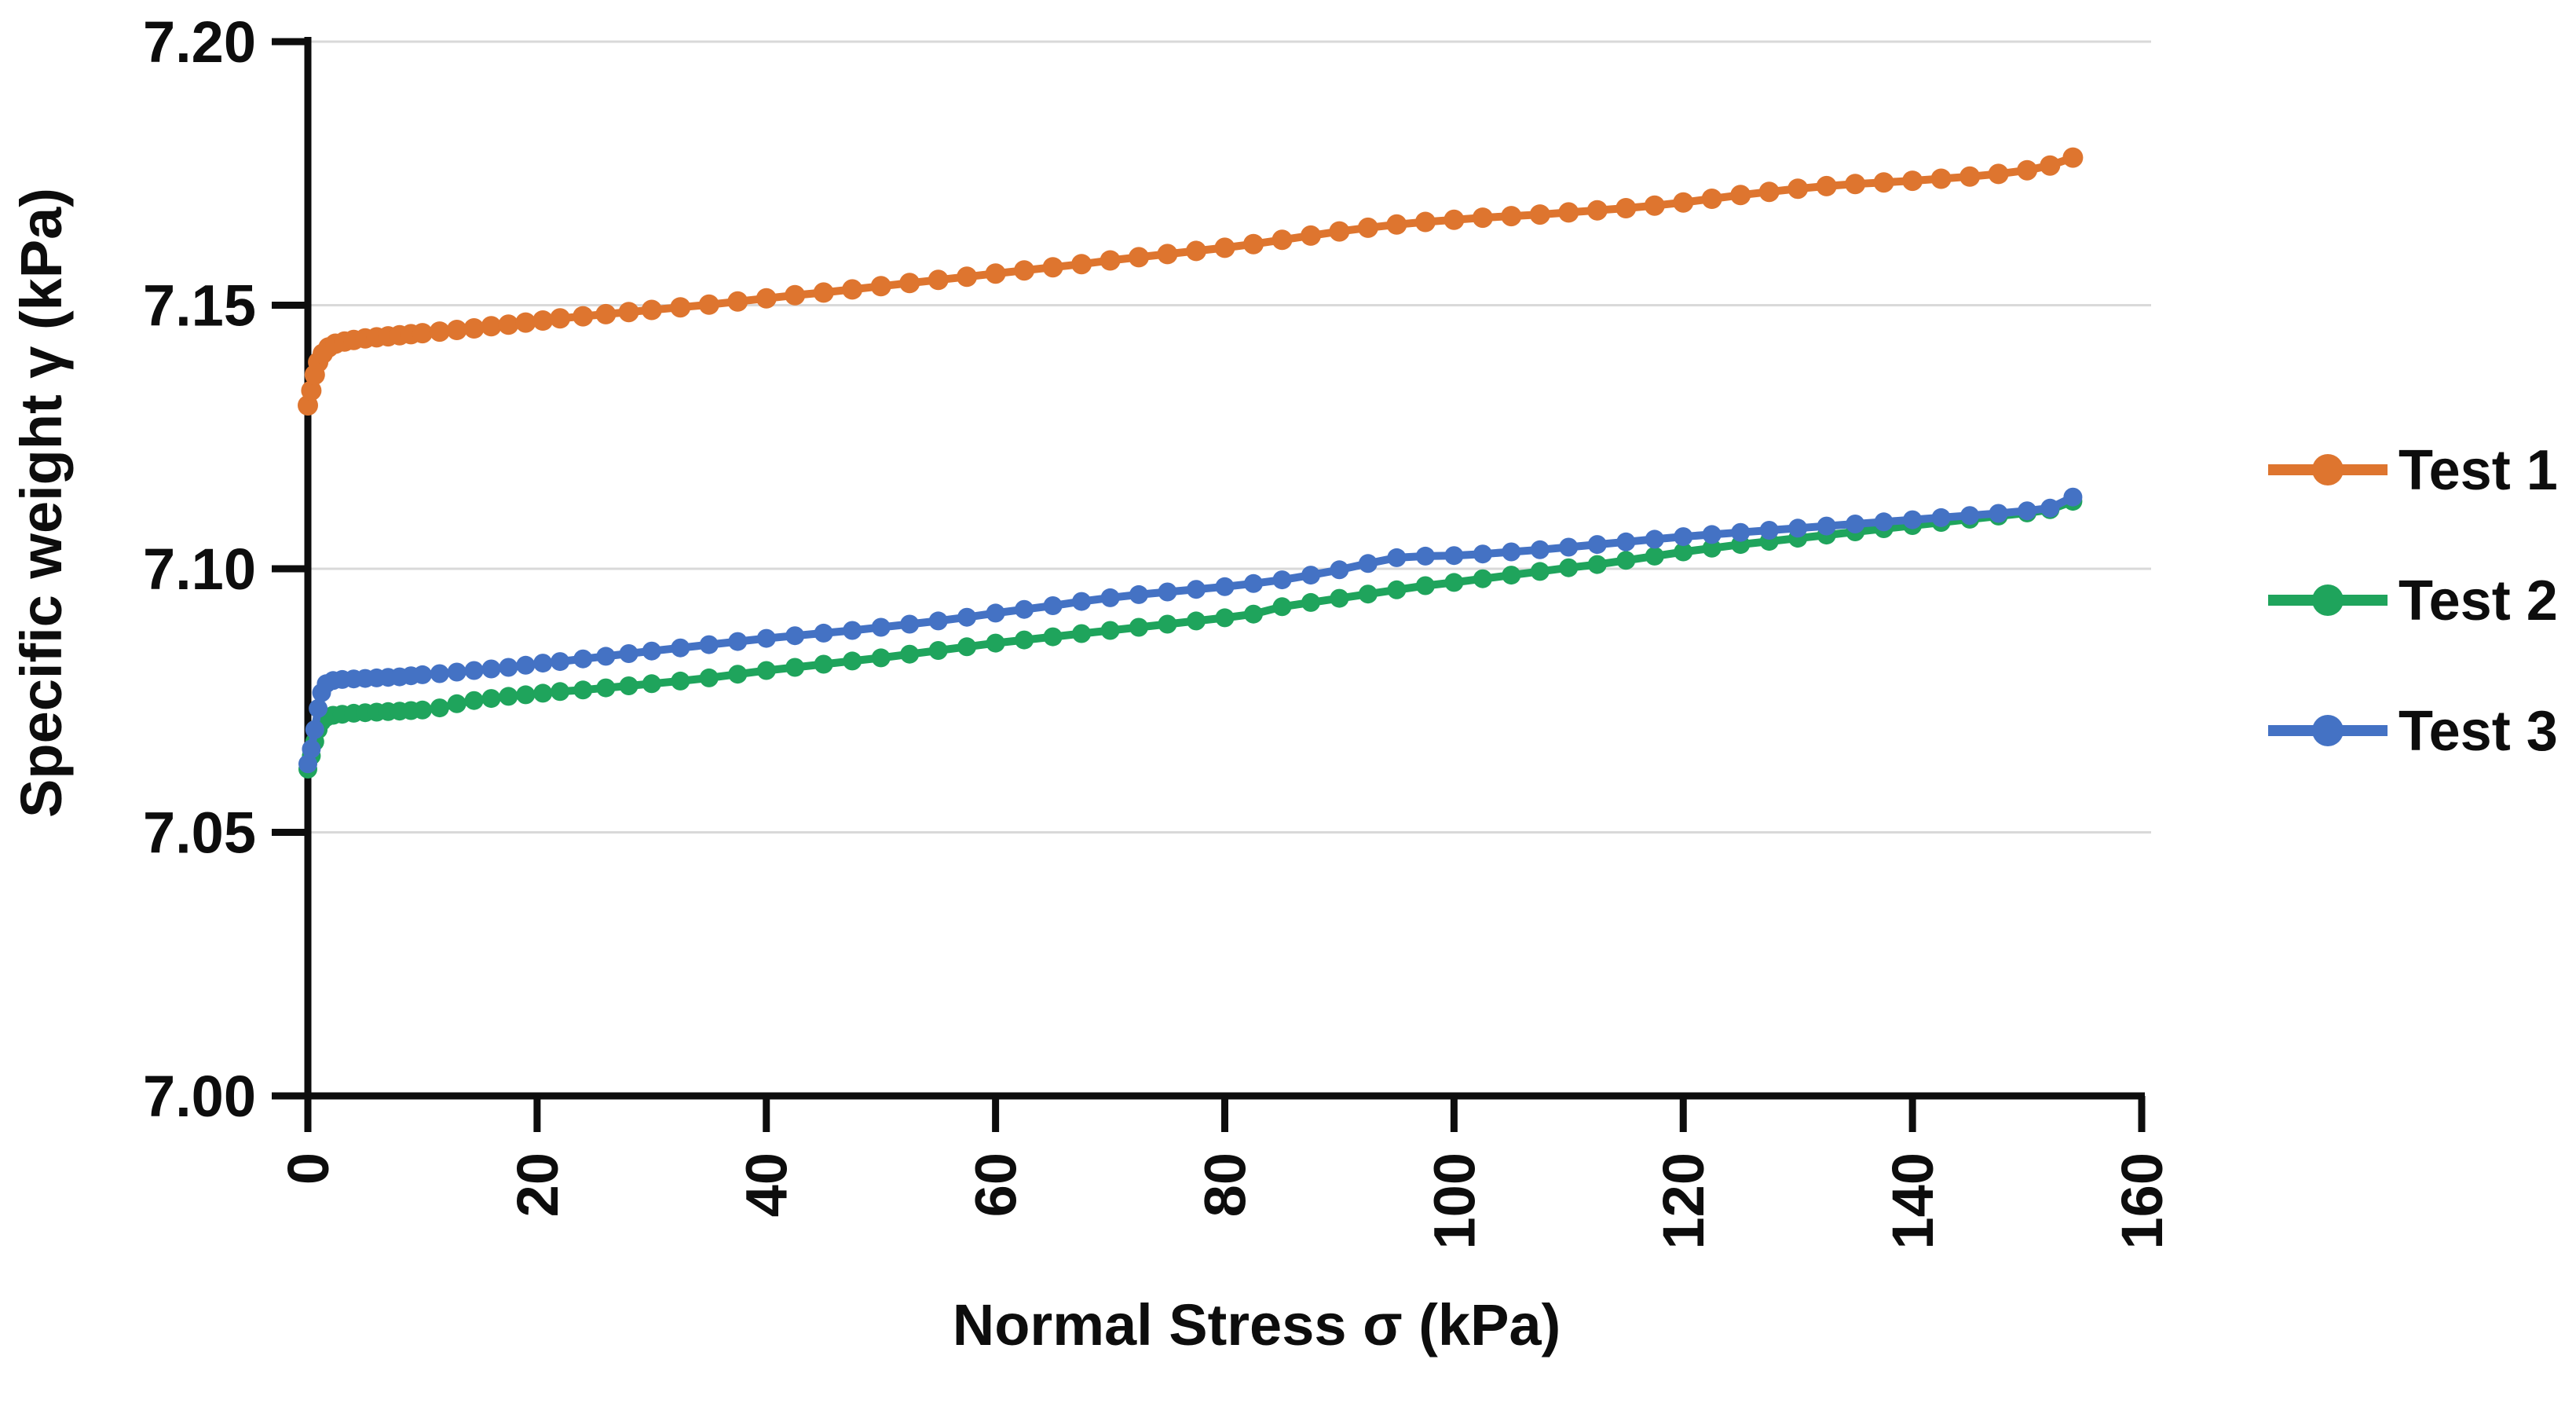 The image size is (2576, 1407). I want to click on x-tick-label: 120, so click(1684, 1200).